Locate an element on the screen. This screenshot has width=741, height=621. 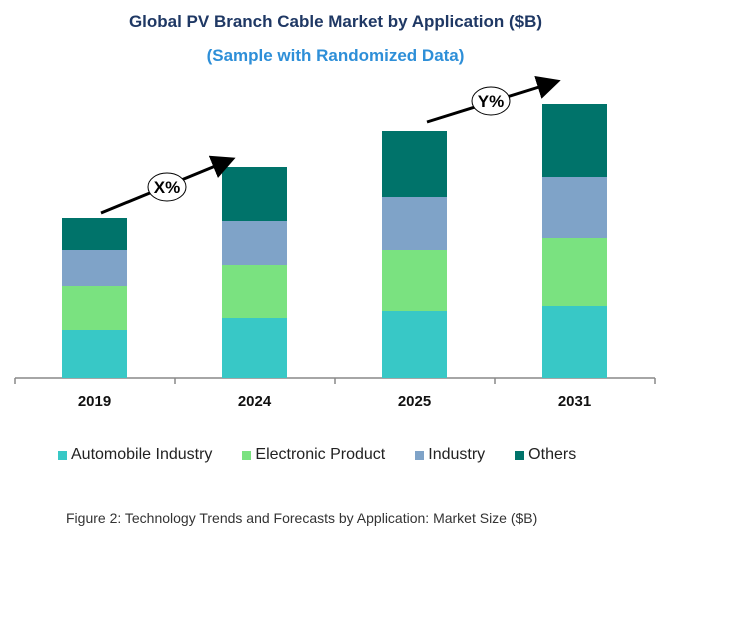
bar-segment-electronic-product-2031 is located at coordinates (574, 272).